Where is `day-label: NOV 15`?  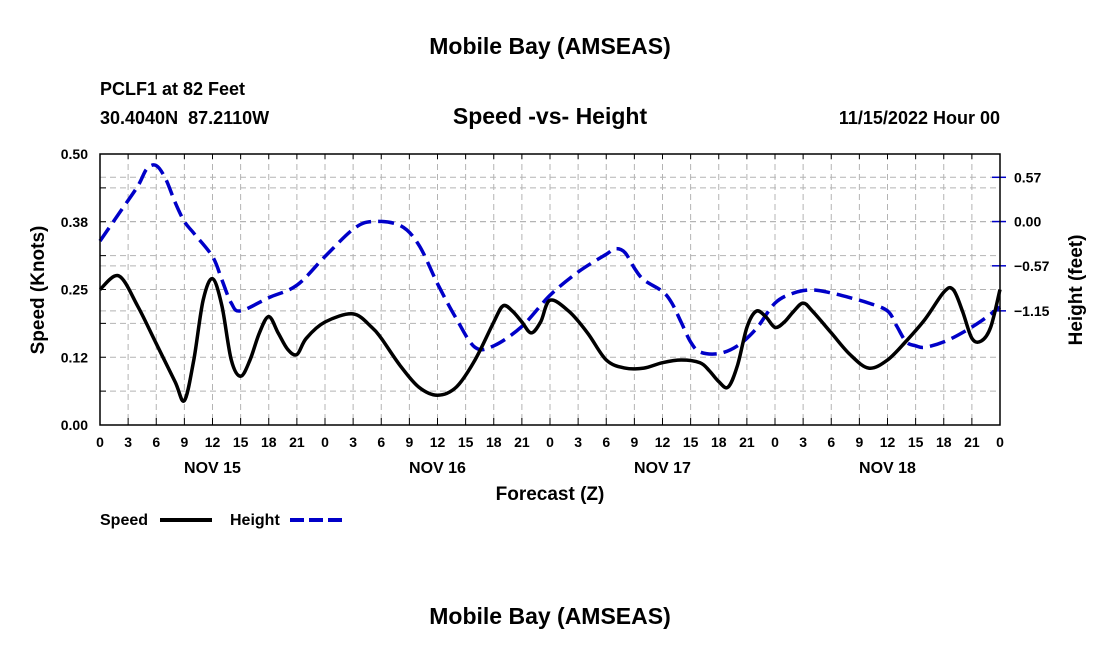 day-label: NOV 15 is located at coordinates (212, 468).